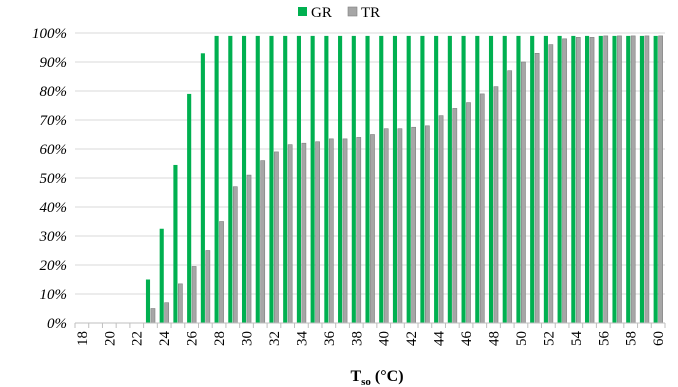 Image resolution: width=678 pixels, height=387 pixels. I want to click on x-tick-label: 56, so click(604, 339).